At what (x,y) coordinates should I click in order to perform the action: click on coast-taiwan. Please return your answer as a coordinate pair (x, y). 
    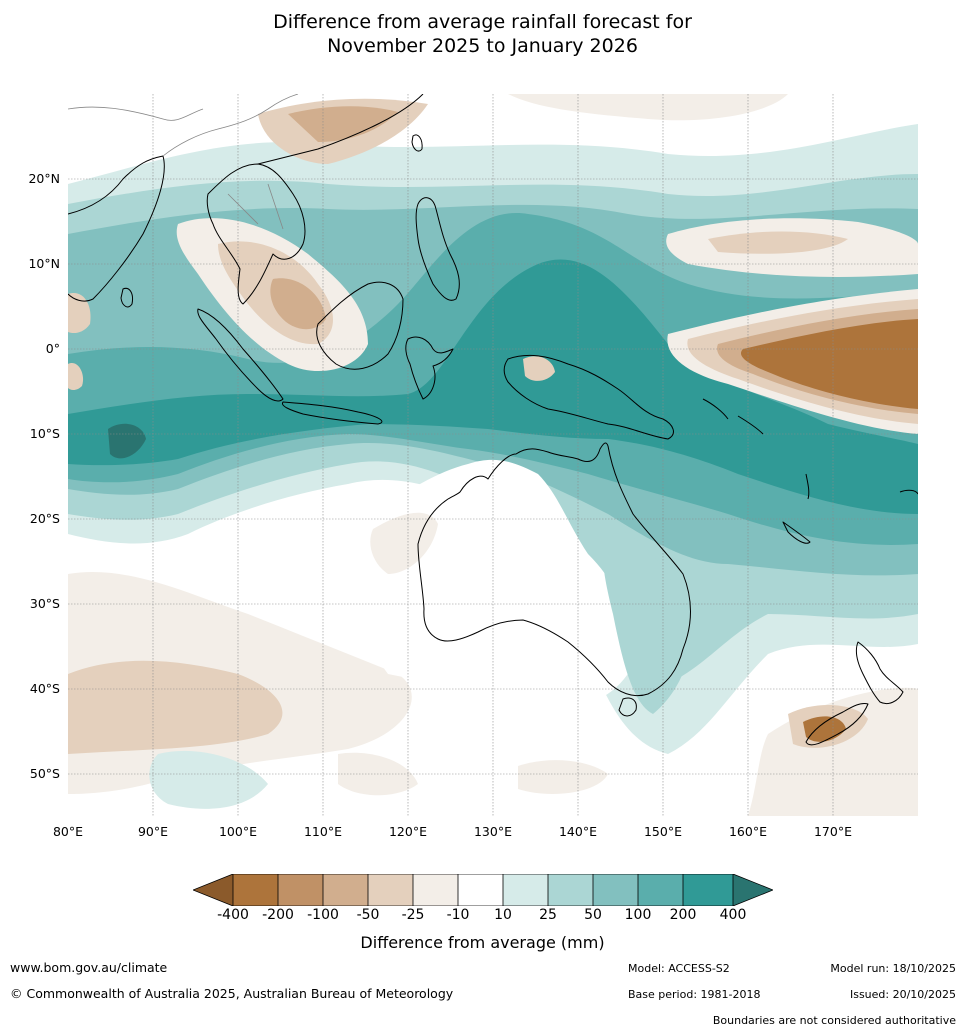
    Looking at the image, I should click on (417, 143).